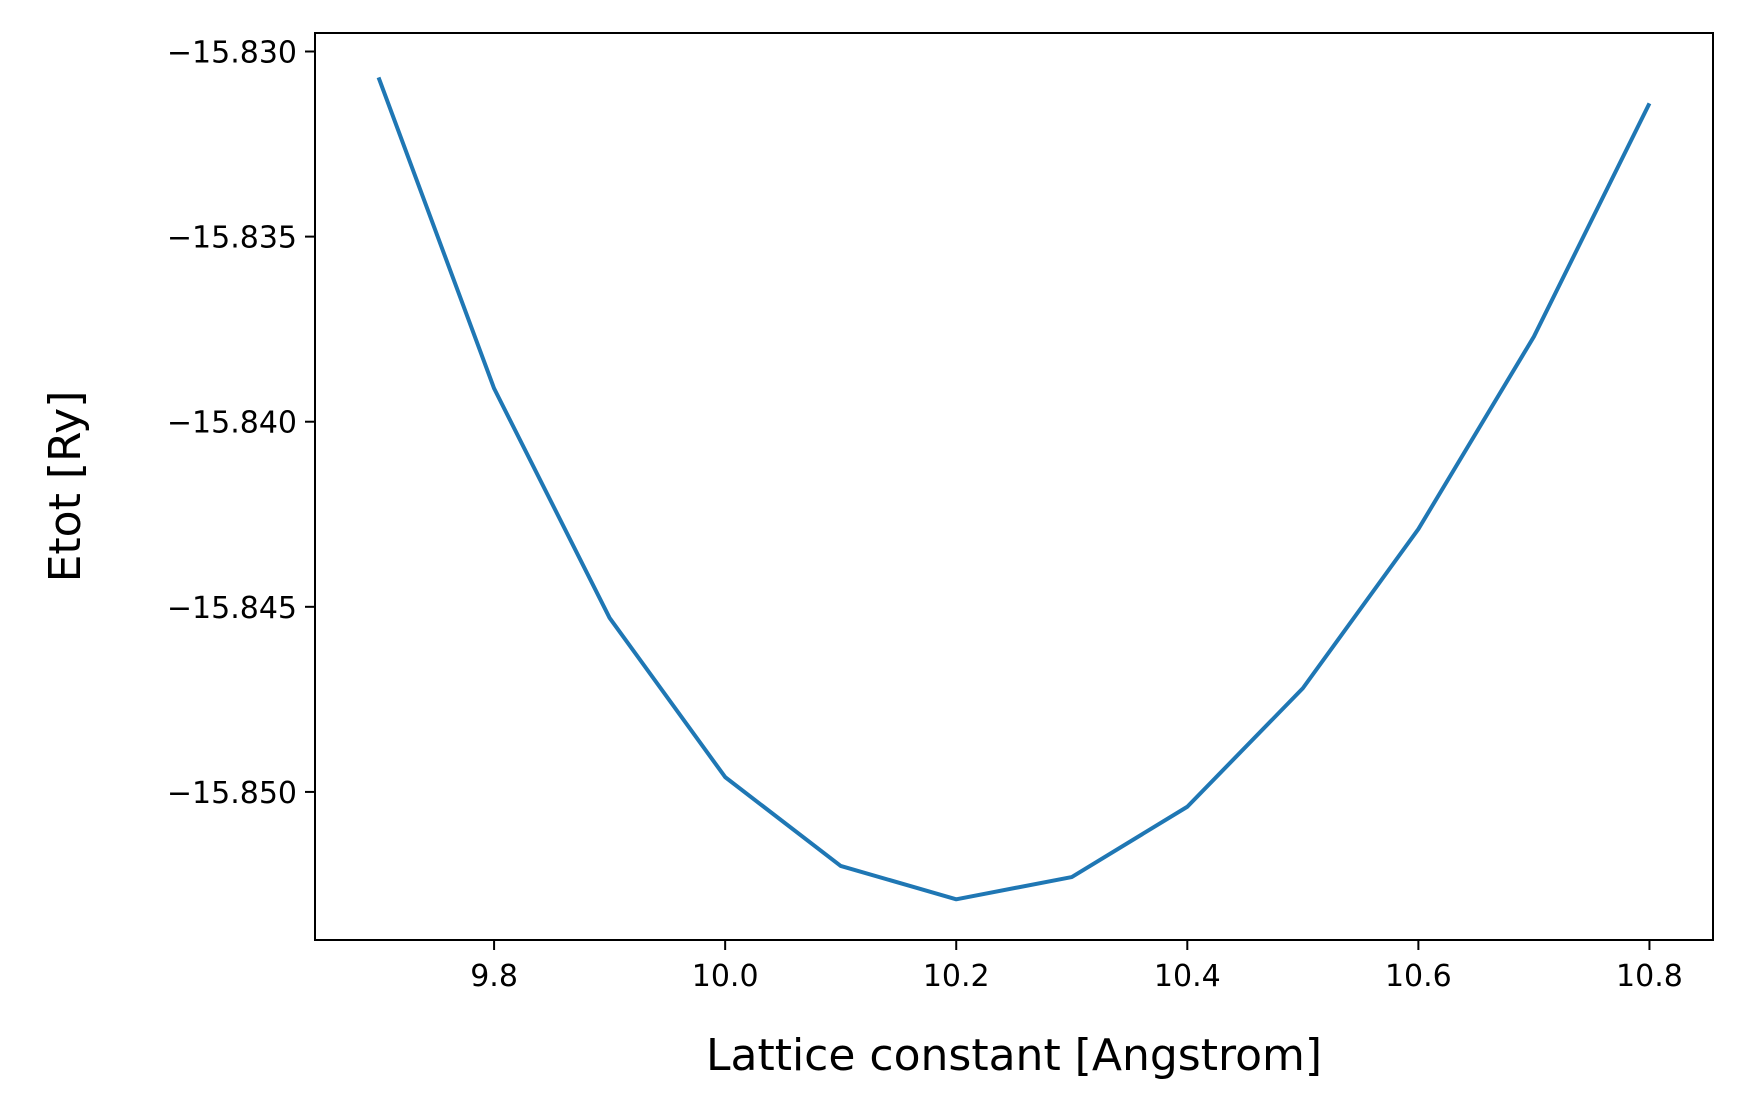 The height and width of the screenshot is (1111, 1738). I want to click on y-axis-label: Etot [Ry], so click(65, 487).